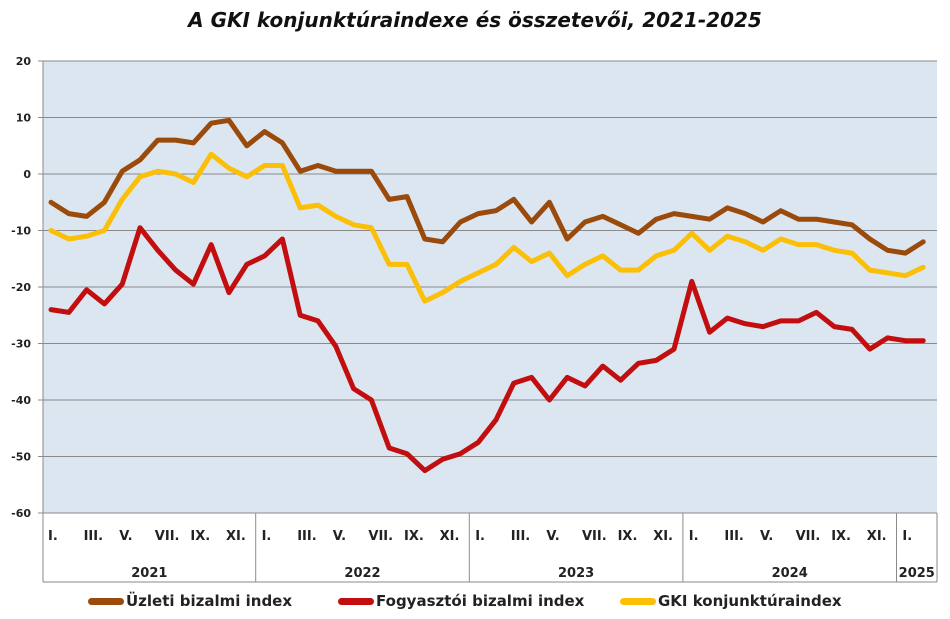  I want to click on legend-item-gki: GKI konjunktúraindex, so click(731, 601).